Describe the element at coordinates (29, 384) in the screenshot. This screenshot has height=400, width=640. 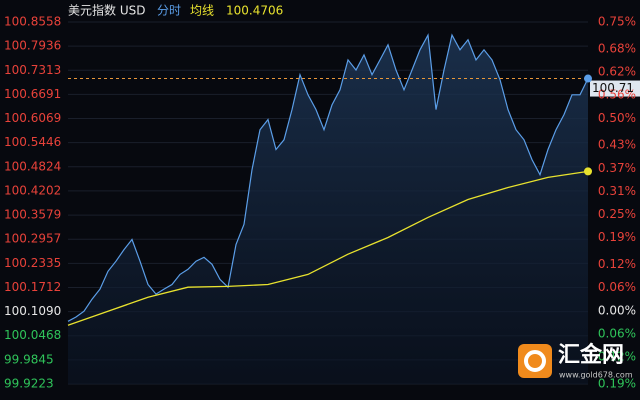
I see `y-tick-label: 99.9223` at that location.